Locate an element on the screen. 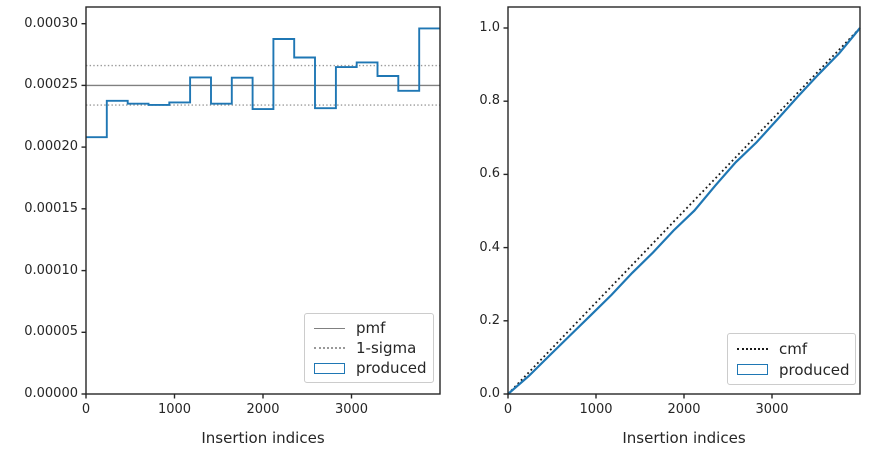  y-tick-label: 0.8 is located at coordinates (489, 101).